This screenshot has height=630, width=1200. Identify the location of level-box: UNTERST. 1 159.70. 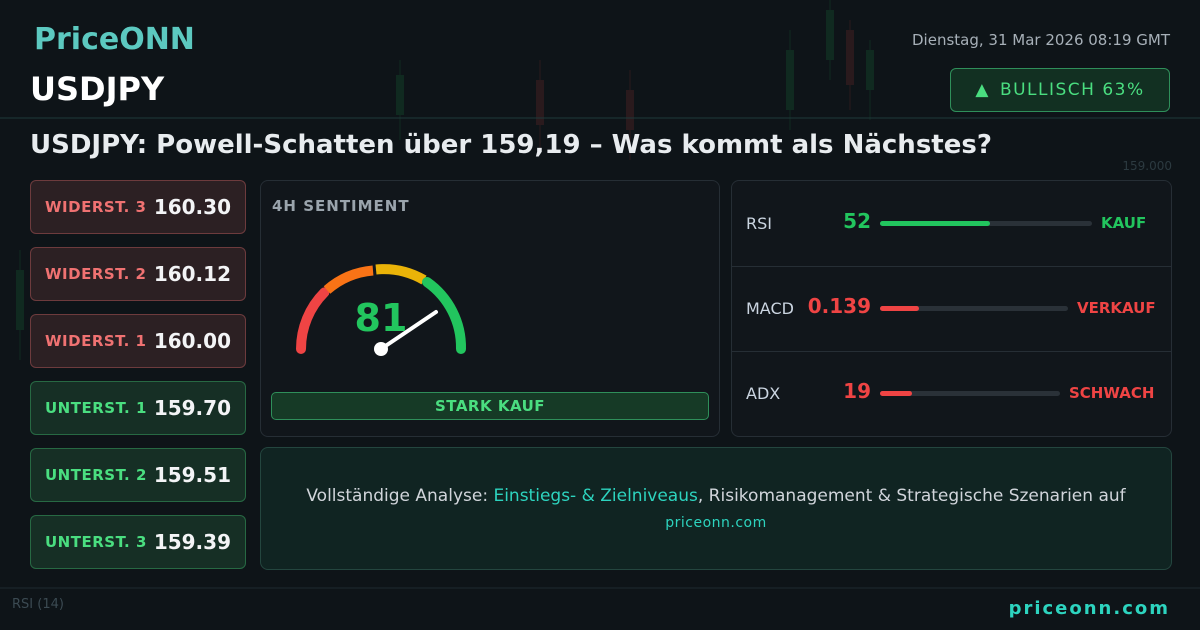
(138, 408).